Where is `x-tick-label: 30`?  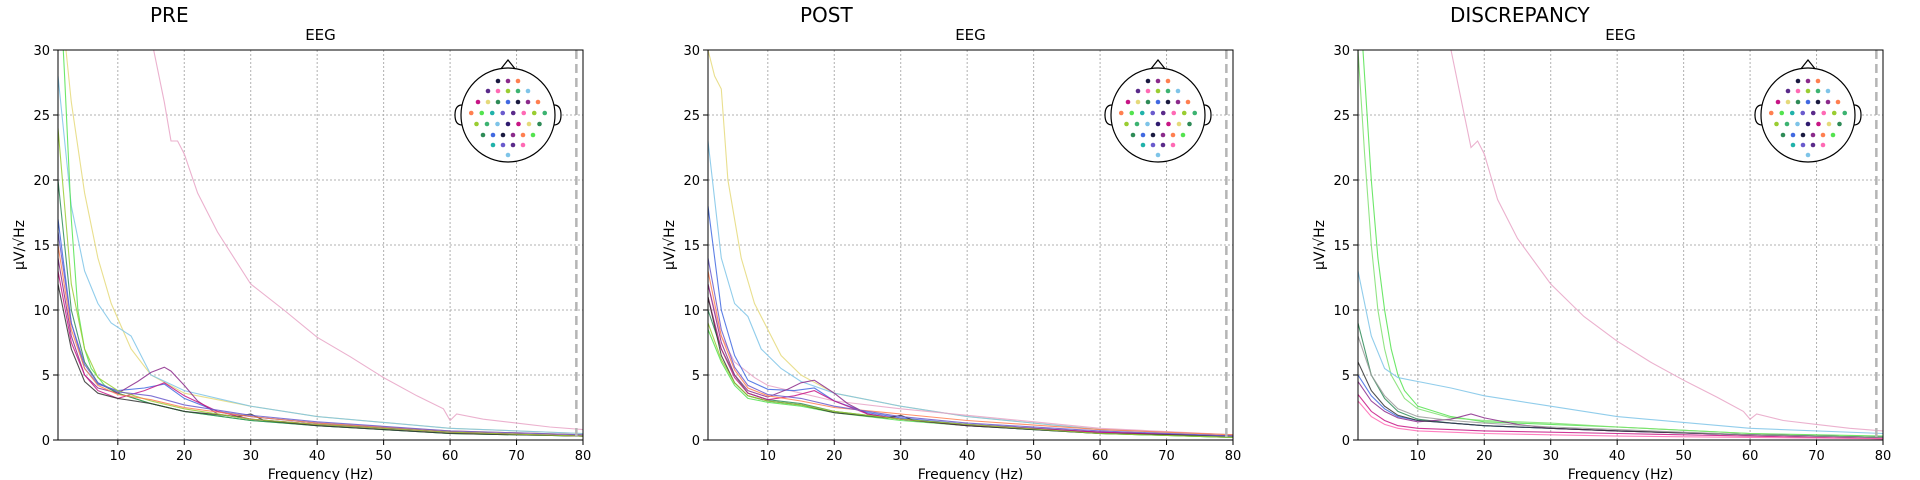 x-tick-label: 30 is located at coordinates (900, 456).